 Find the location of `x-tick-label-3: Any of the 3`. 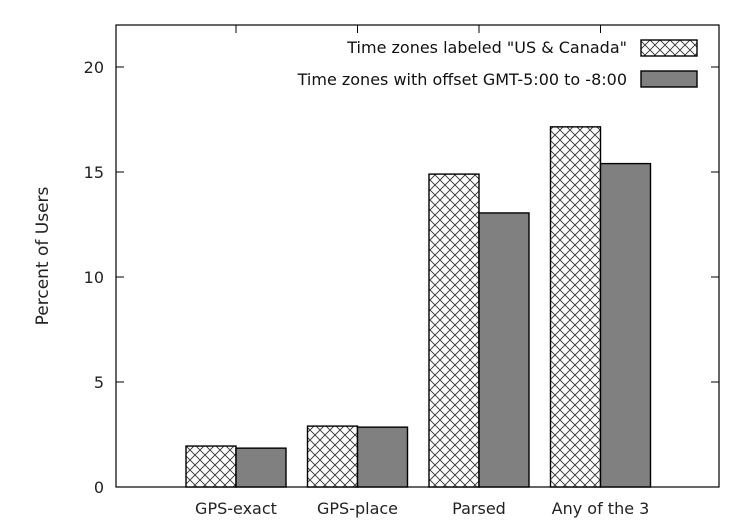

x-tick-label-3: Any of the 3 is located at coordinates (601, 508).